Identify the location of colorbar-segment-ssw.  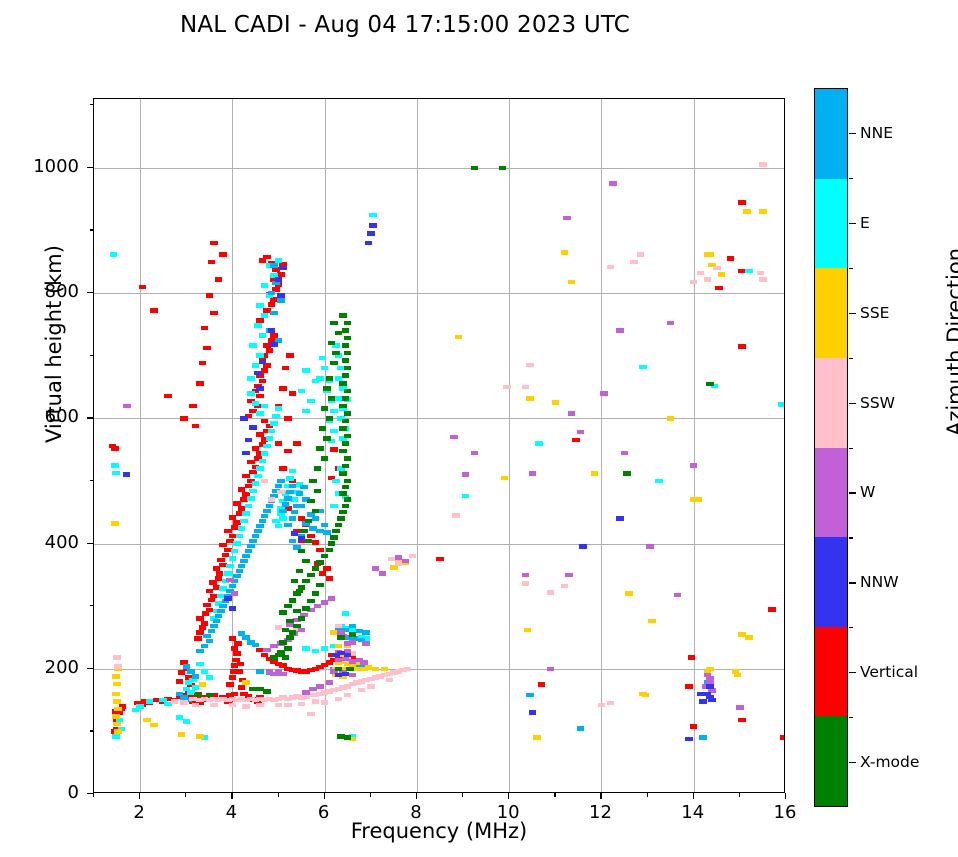
(831, 402).